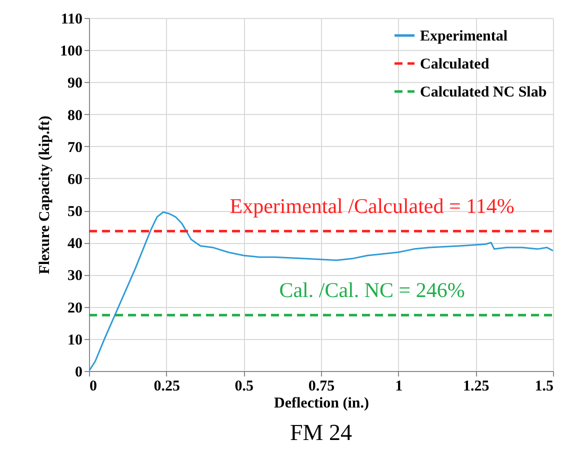  What do you see at coordinates (75, 180) in the screenshot?
I see `y-tick-label: 60` at bounding box center [75, 180].